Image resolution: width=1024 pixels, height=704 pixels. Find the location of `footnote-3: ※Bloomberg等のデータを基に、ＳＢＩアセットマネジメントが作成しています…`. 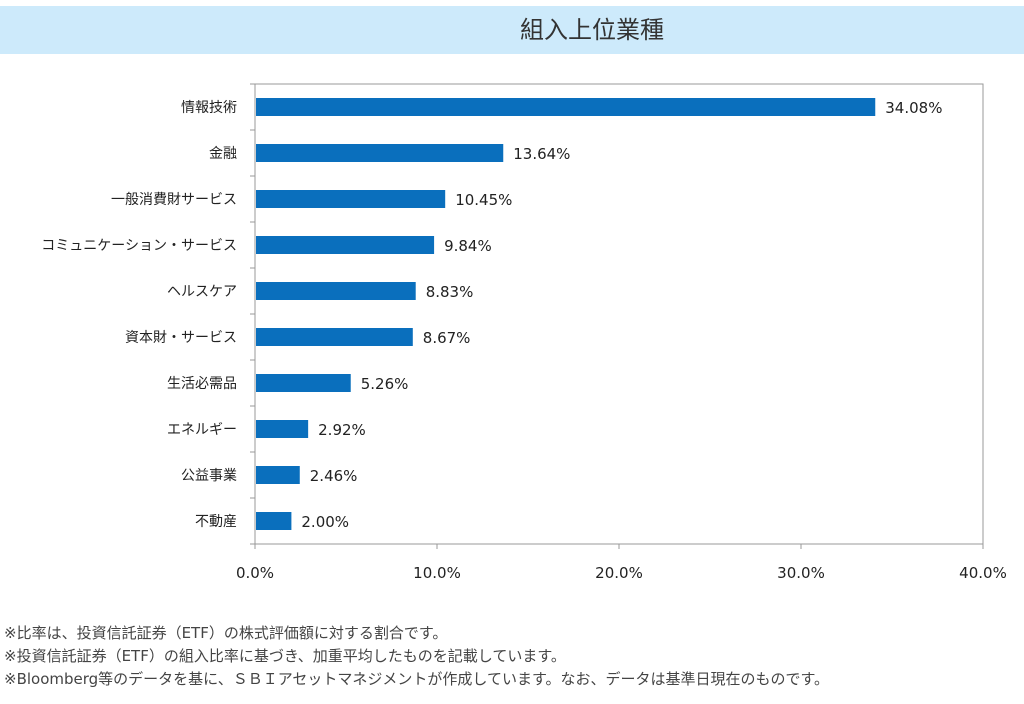

footnote-3: ※Bloomberg等のデータを基に、ＳＢＩアセットマネジメントが作成しています… is located at coordinates (416, 679).